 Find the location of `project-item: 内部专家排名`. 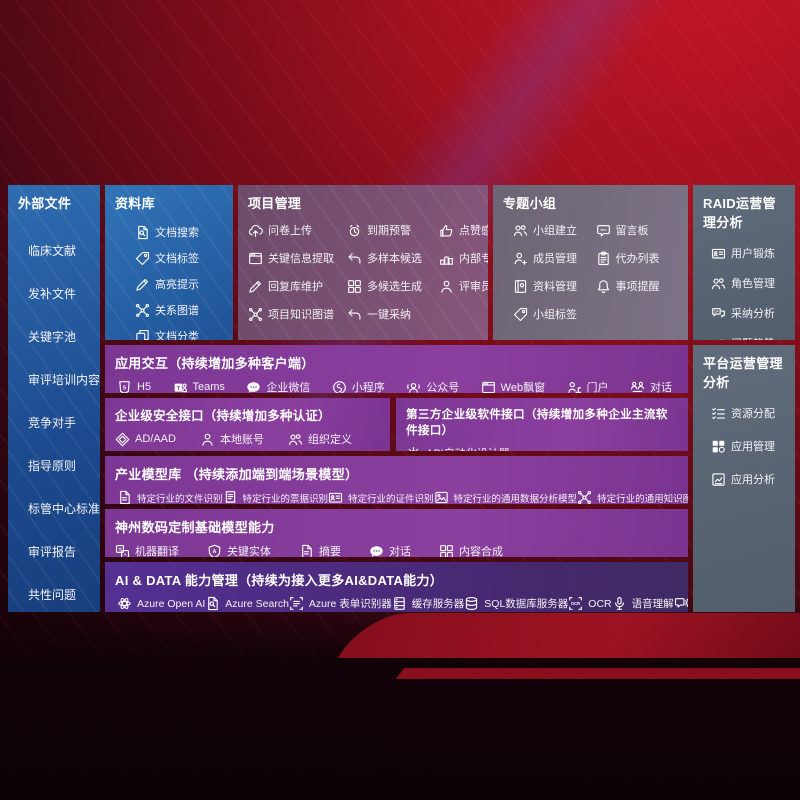

project-item: 内部专家排名 is located at coordinates (463, 258).